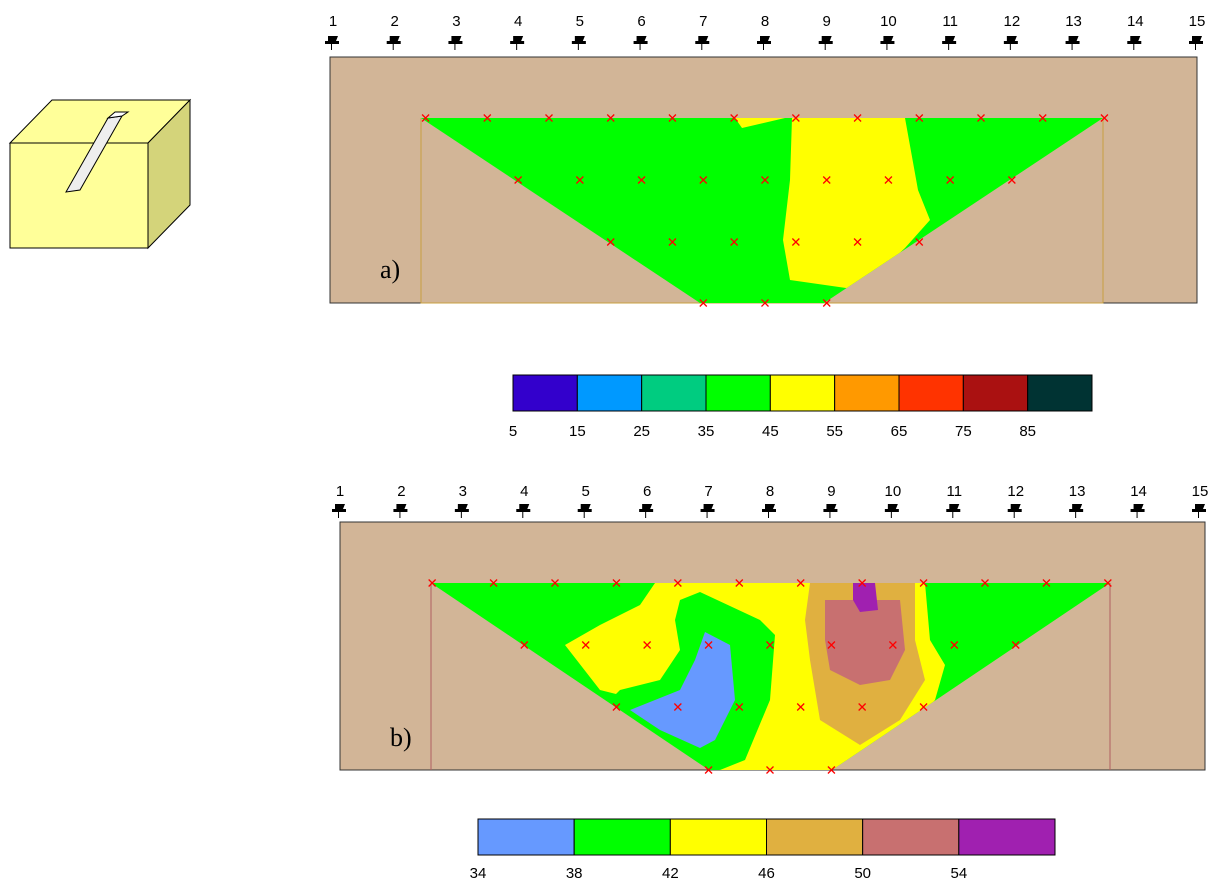  Describe the element at coordinates (478, 872) in the screenshot. I see `colorbar-label: 34` at that location.